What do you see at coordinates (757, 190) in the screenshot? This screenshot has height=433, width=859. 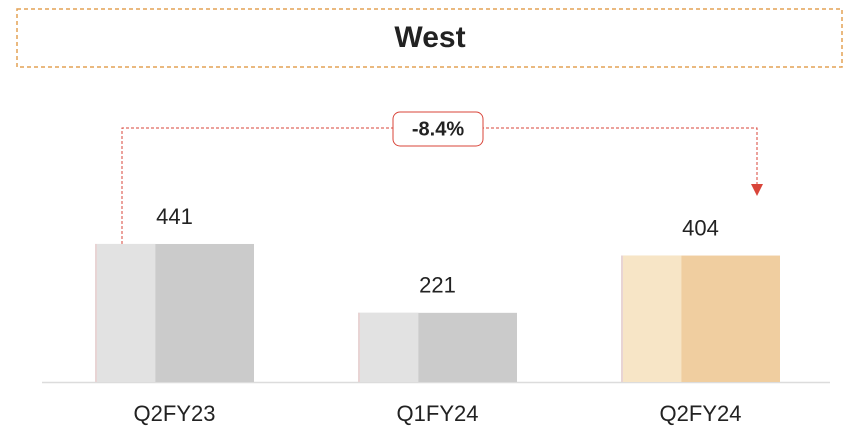 I see `arrow-head` at bounding box center [757, 190].